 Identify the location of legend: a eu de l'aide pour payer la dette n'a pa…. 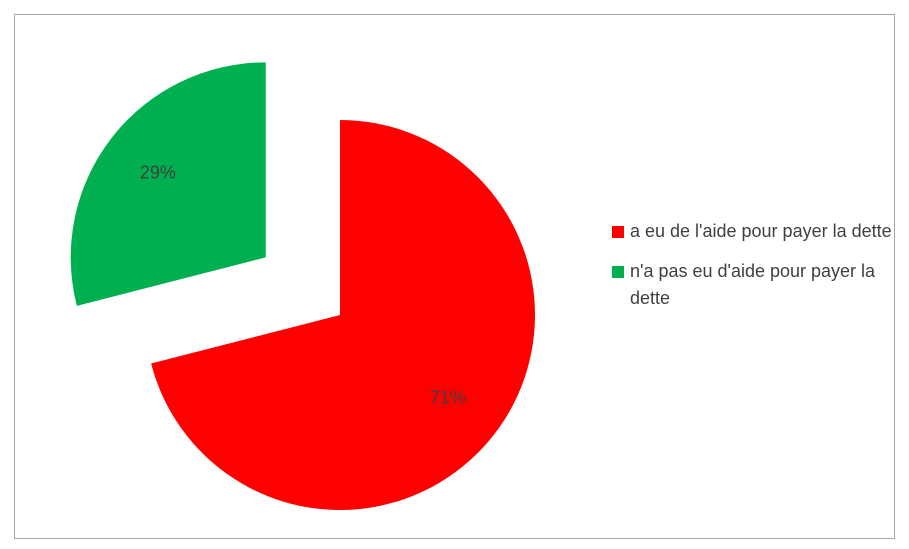
(754, 271).